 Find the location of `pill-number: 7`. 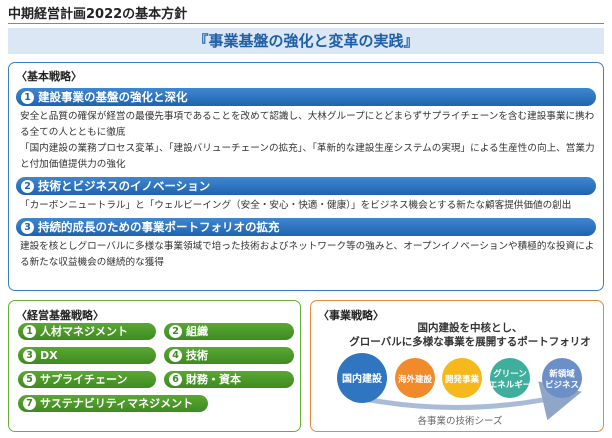

pill-number: 7 is located at coordinates (29, 403).